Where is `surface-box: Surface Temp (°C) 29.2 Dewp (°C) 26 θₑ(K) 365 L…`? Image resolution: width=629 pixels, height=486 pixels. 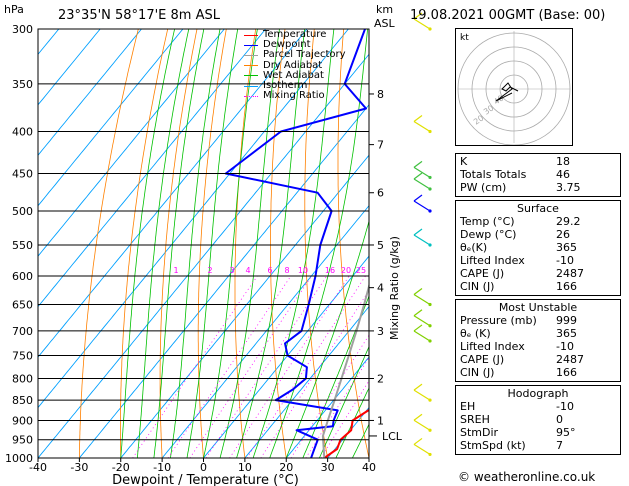 surface-box: Surface Temp (°C) 29.2 Dewp (°C) 26 θₑ(K) 365 L… is located at coordinates (538, 248).